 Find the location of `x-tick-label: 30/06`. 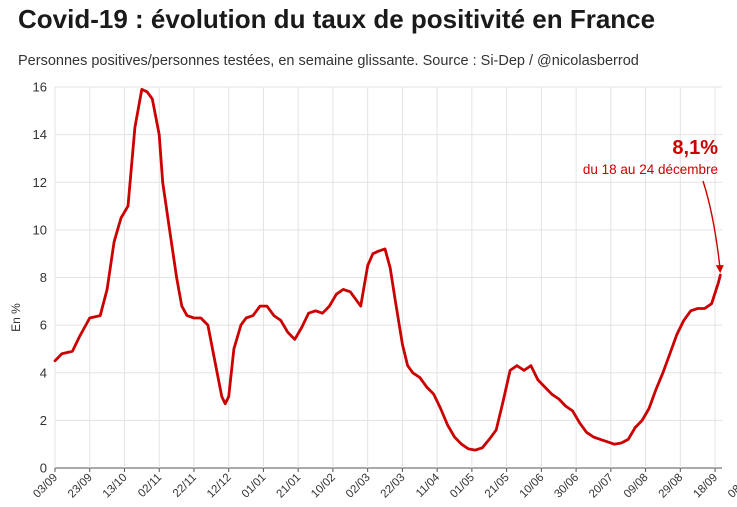

x-tick-label: 30/06 is located at coordinates (566, 486).